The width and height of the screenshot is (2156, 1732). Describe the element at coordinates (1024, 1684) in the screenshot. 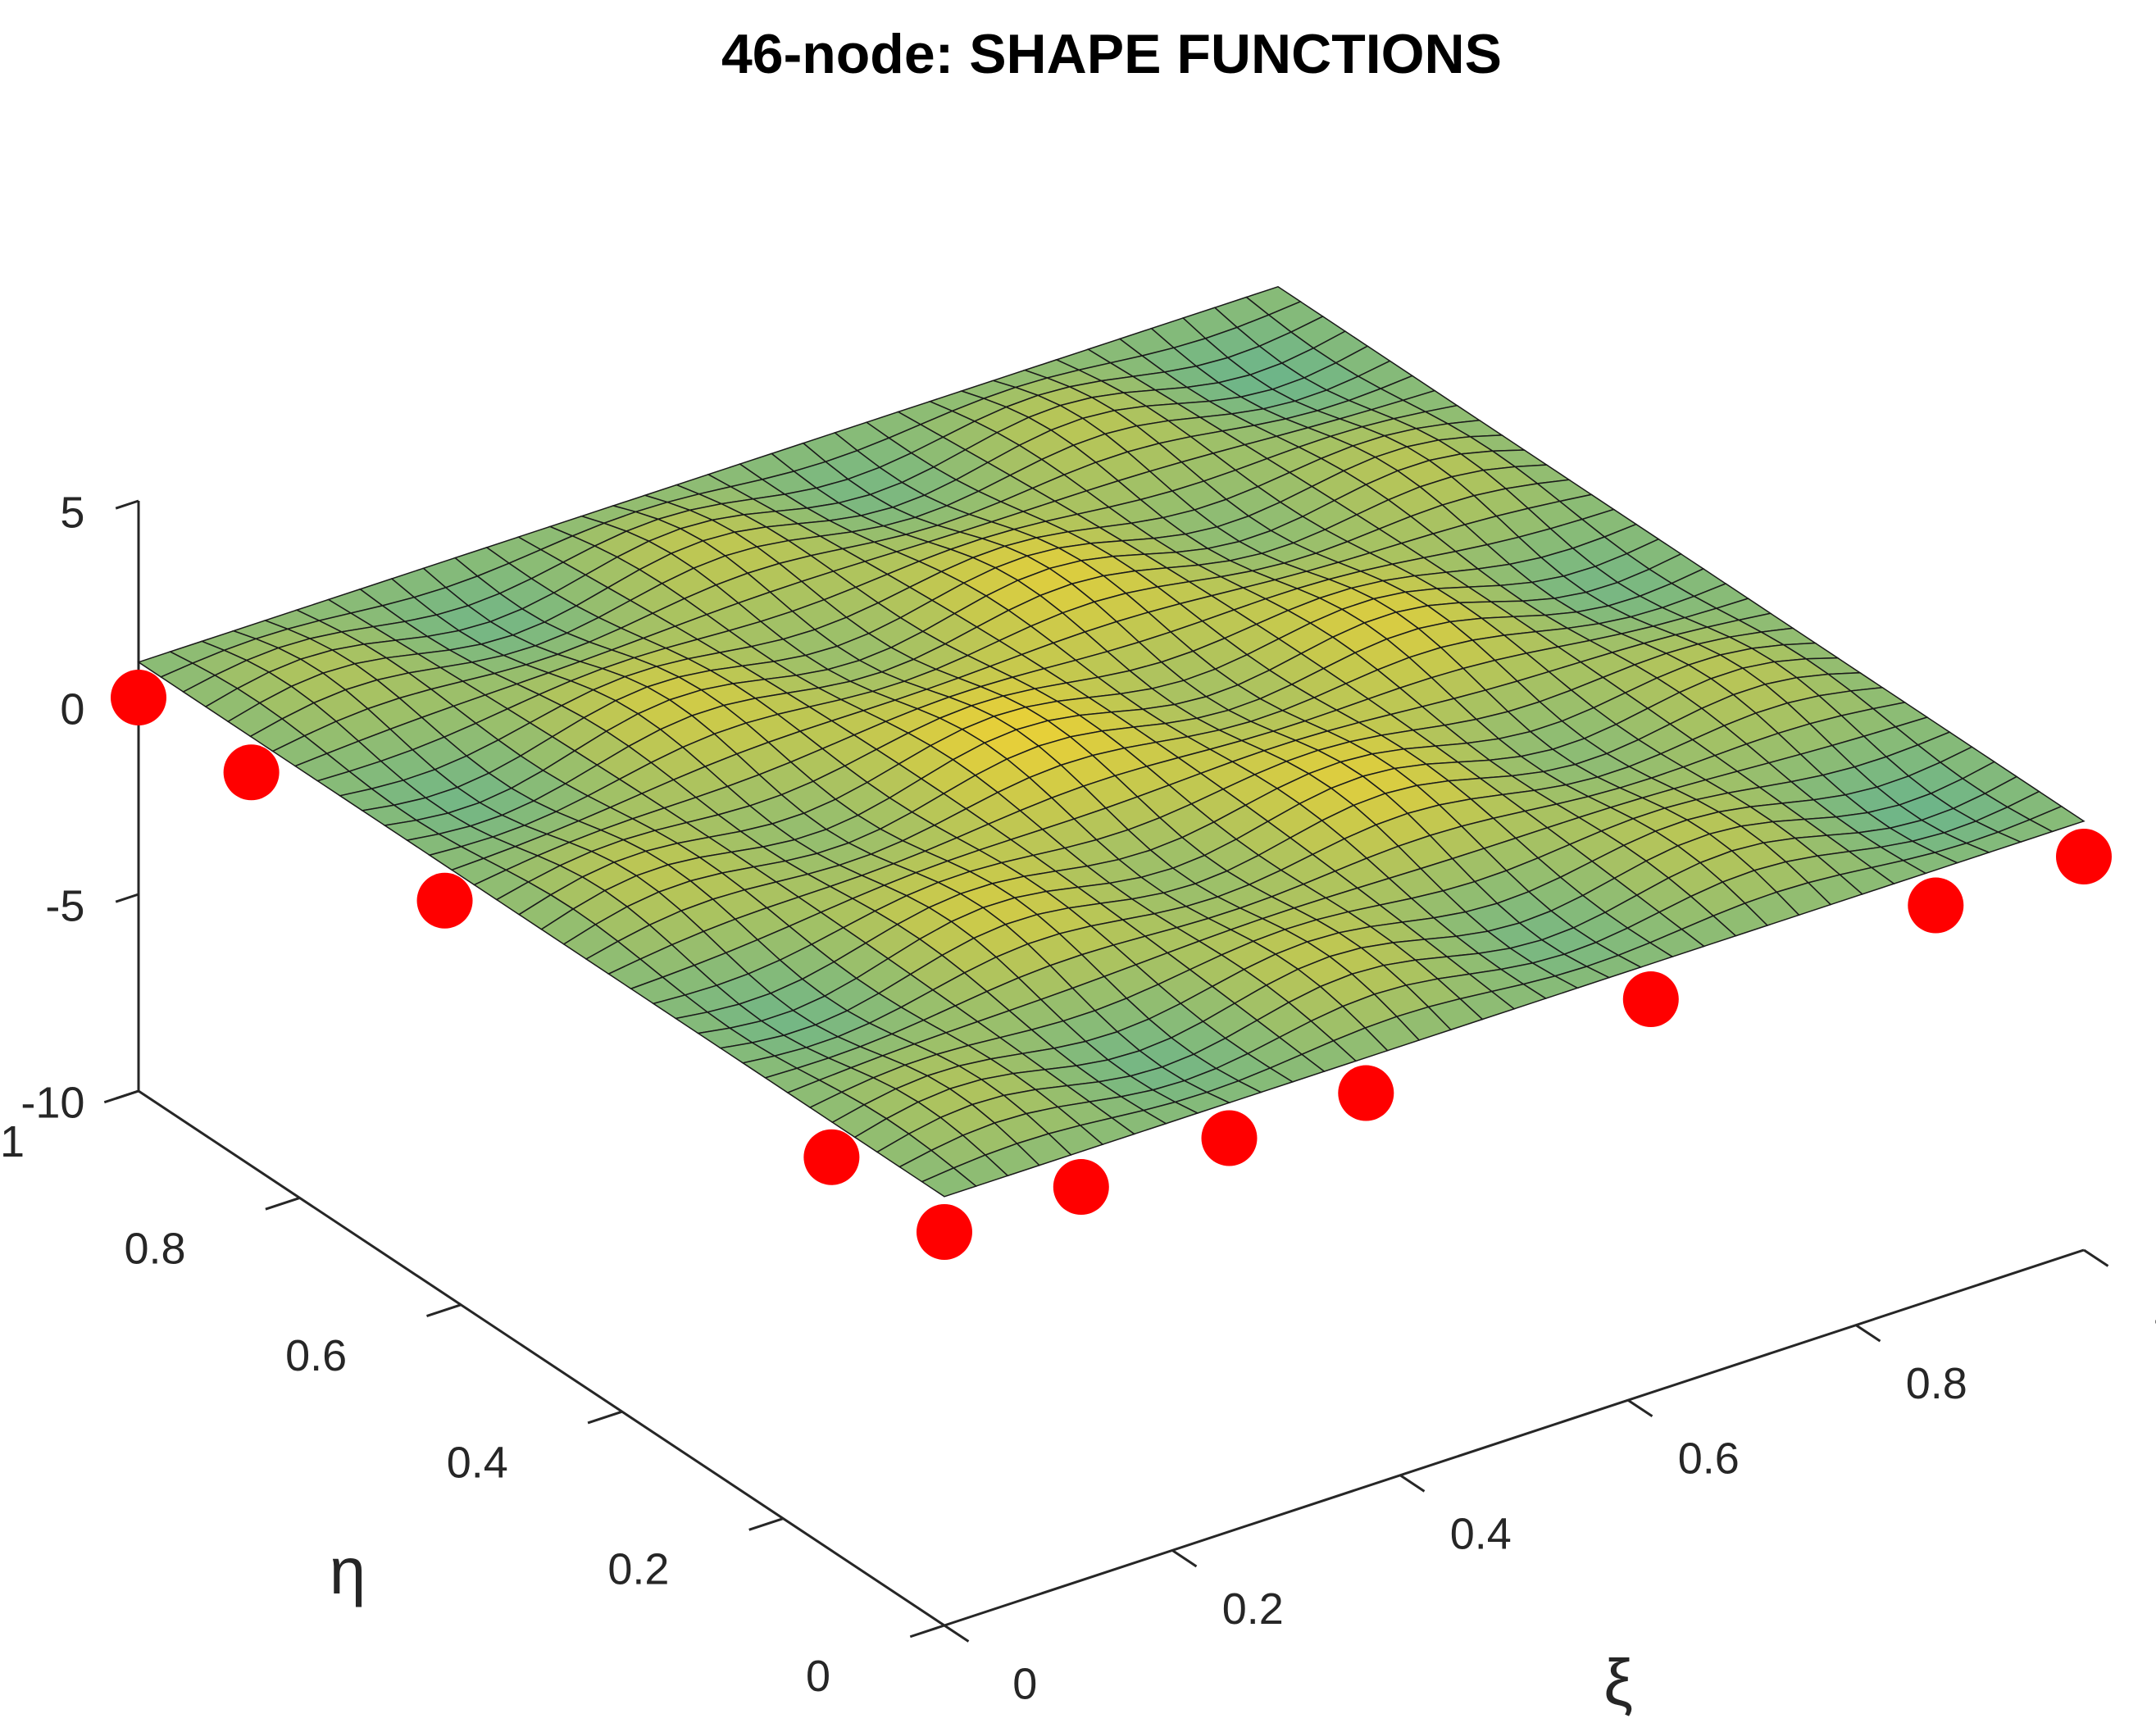

I see `x-tick-label: 0` at that location.